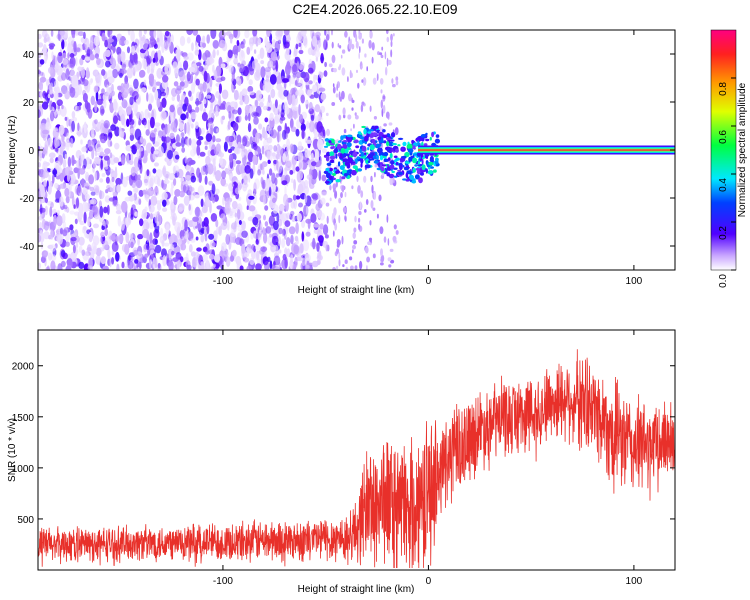 Image resolution: width=750 pixels, height=600 pixels. I want to click on y-tick-label: 0, so click(31, 151).